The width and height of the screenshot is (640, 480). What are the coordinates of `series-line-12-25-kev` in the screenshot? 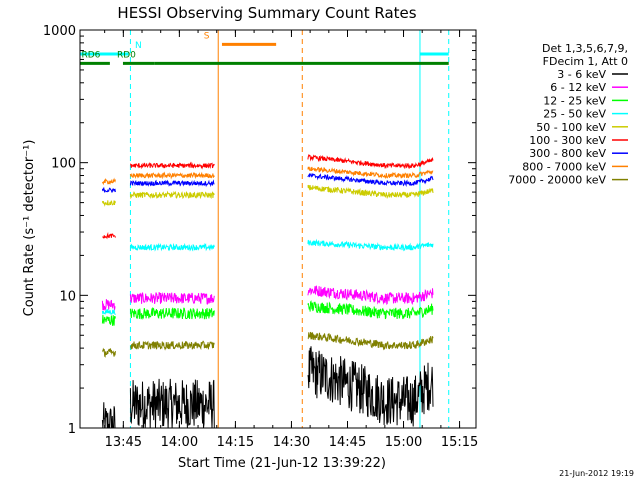 It's located at (267, 313).